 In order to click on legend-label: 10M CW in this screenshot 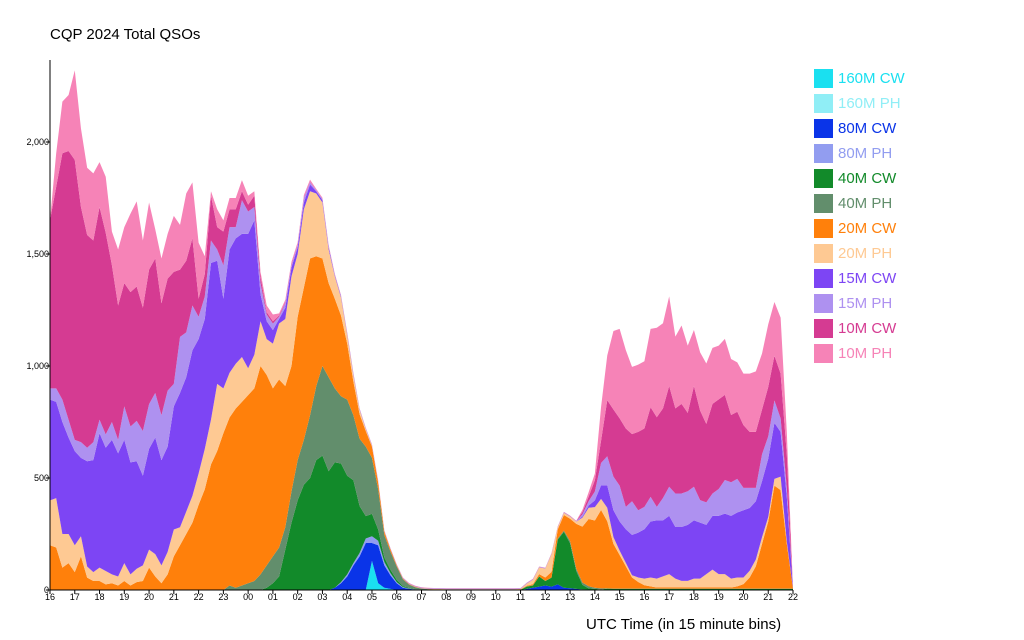, I will do `click(867, 328)`.